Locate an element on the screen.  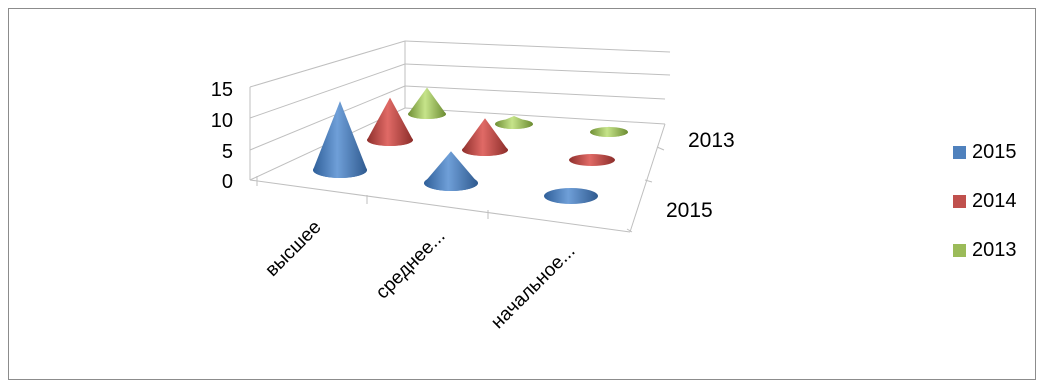
legend-item-2015: 2015 is located at coordinates (985, 152).